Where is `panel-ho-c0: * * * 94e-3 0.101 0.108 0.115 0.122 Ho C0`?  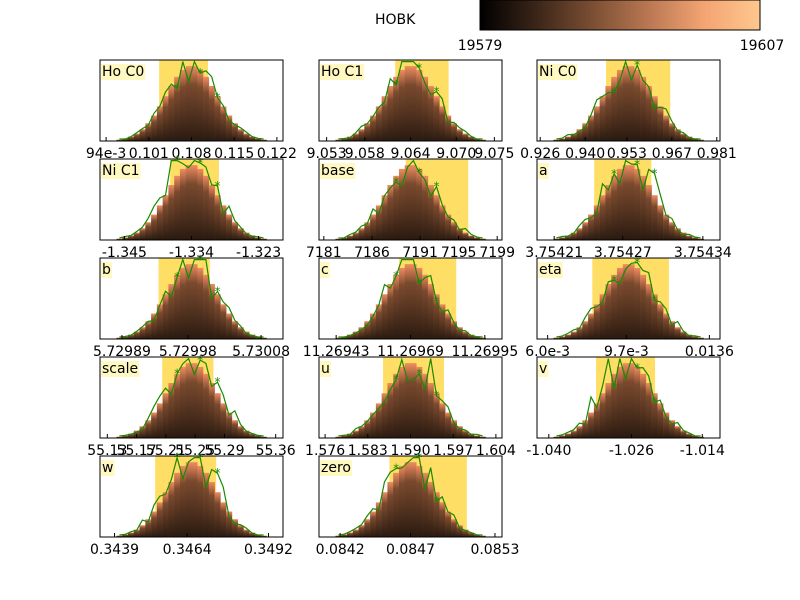 panel-ho-c0: * * * 94e-3 0.101 0.108 0.115 0.122 Ho C0 is located at coordinates (191, 110).